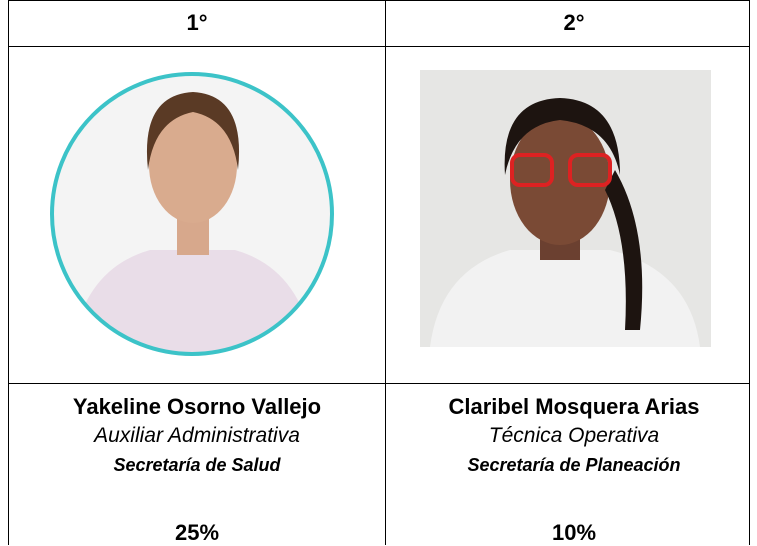 Image resolution: width=757 pixels, height=546 pixels. Describe the element at coordinates (197, 435) in the screenshot. I see `person-role: Auxiliar Administrativa` at that location.